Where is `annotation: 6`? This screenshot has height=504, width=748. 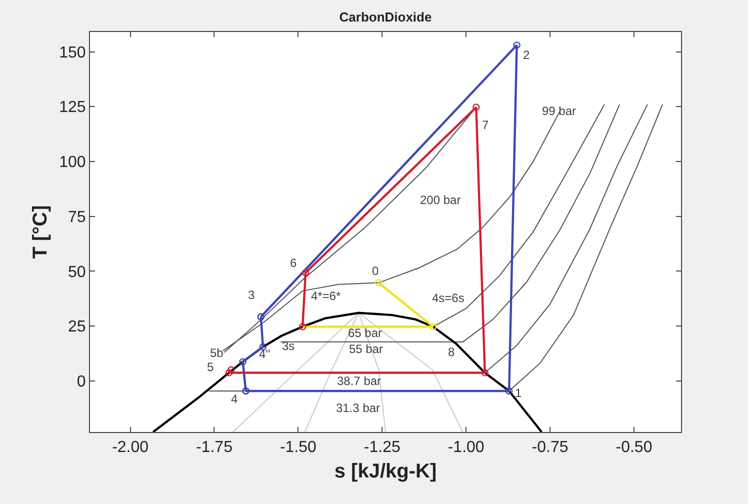 annotation: 6 is located at coordinates (293, 263).